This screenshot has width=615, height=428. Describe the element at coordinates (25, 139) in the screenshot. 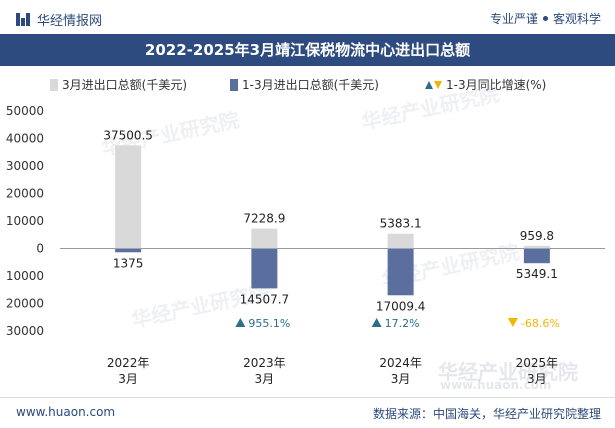

I see `y-tick-label: 40000` at that location.